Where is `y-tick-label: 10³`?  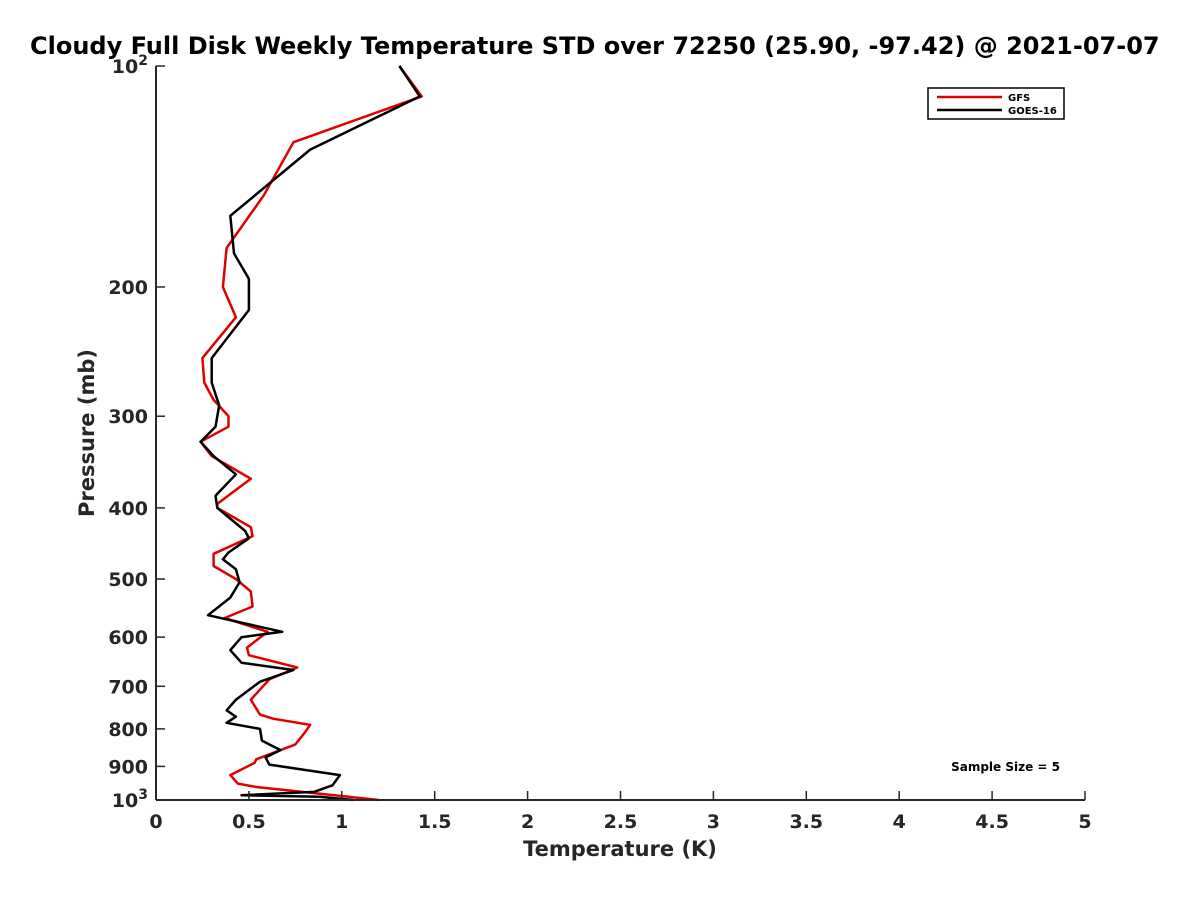
y-tick-label: 10³ is located at coordinates (130, 799).